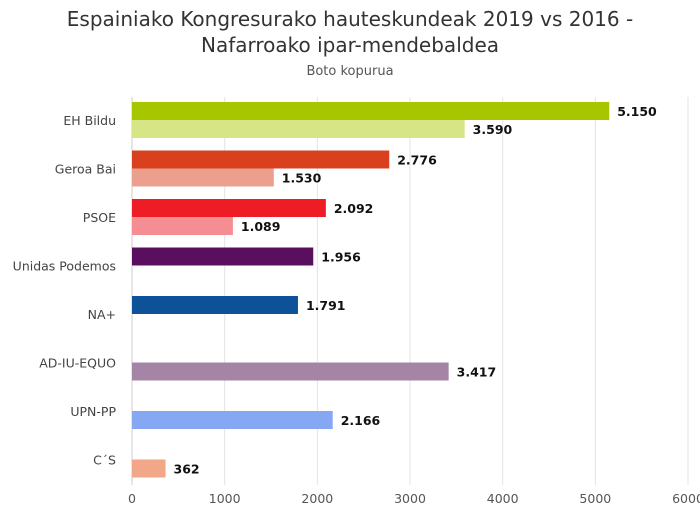 This screenshot has height=525, width=700. What do you see at coordinates (354, 208) in the screenshot?
I see `data-label: 2.092` at bounding box center [354, 208].